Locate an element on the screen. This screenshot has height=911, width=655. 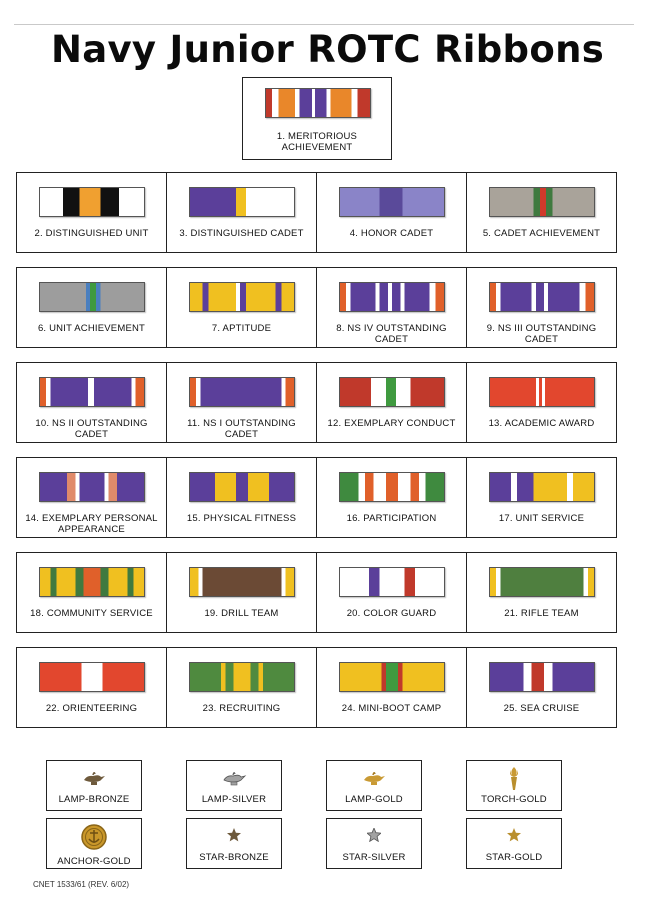
ribbon-sea-cruise is located at coordinates (542, 677).